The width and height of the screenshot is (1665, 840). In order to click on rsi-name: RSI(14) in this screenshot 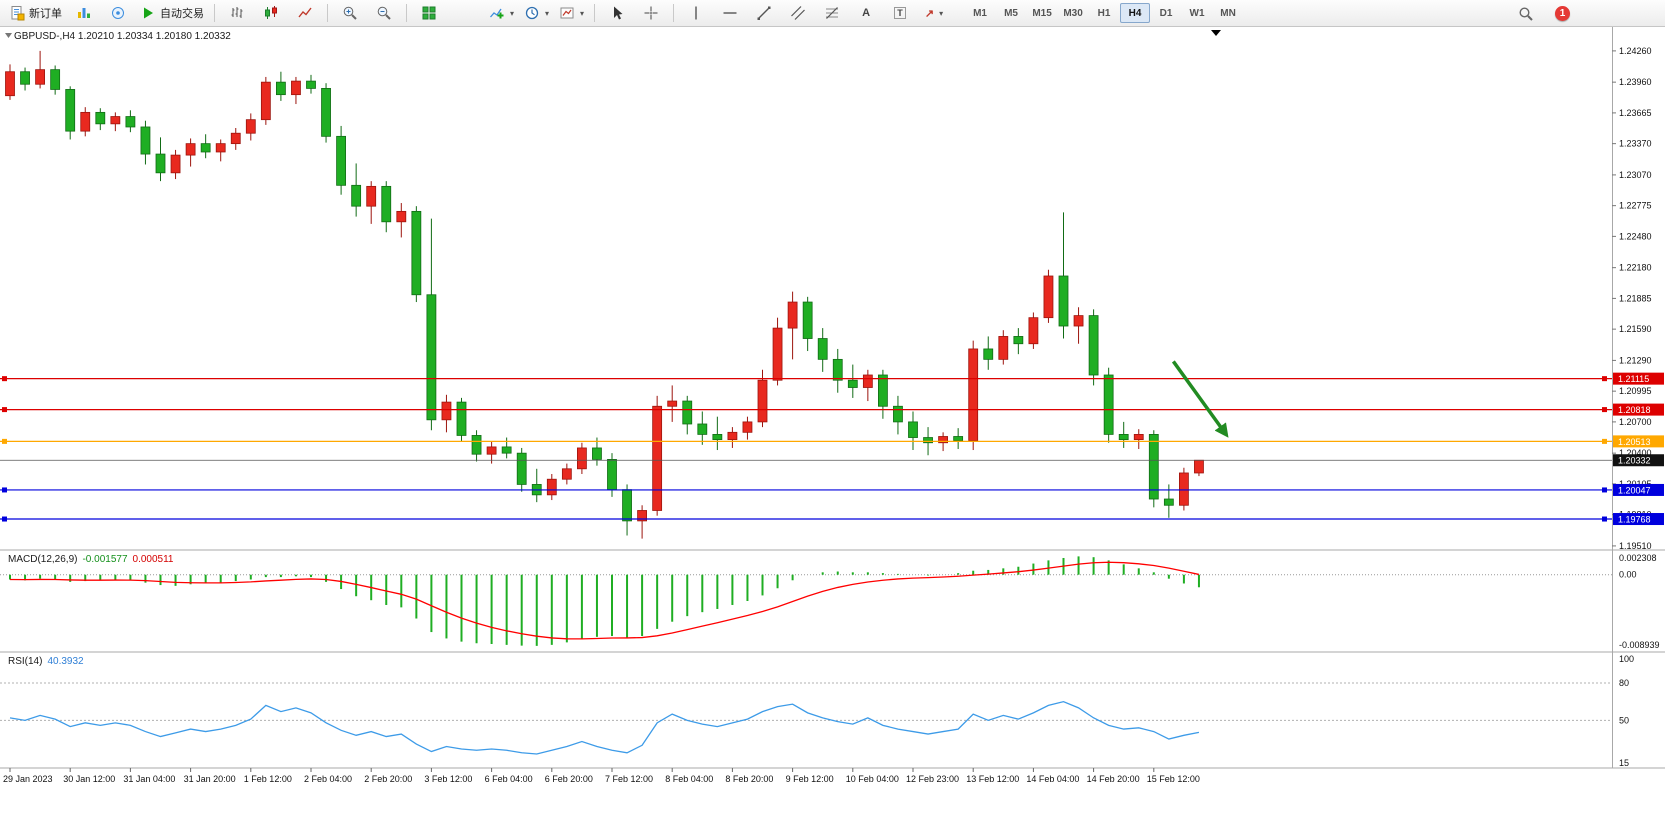, I will do `click(25, 661)`.